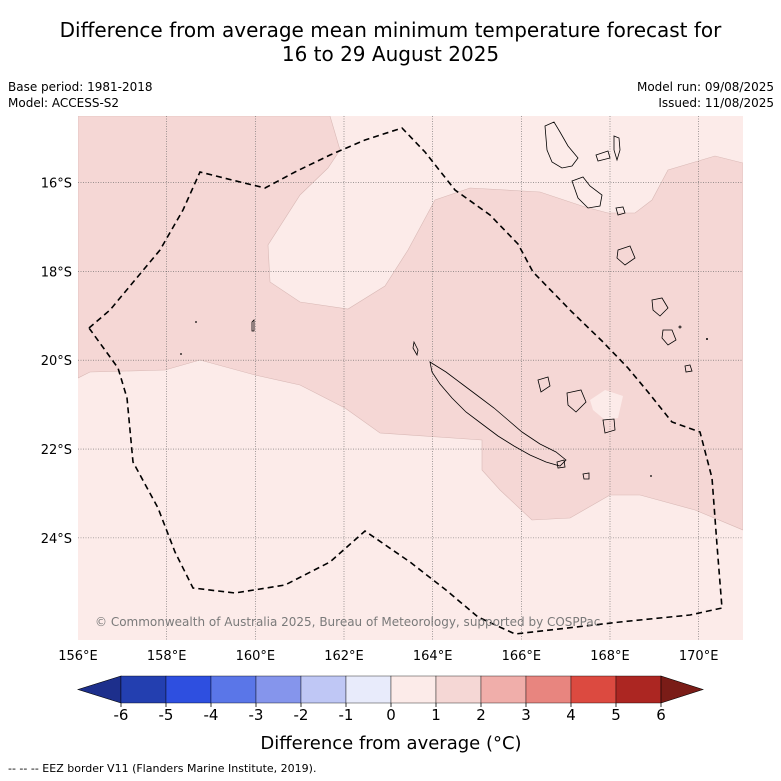 This screenshot has height=781, width=781. I want to click on info-right: Model run: 09/08/2025 Issued: 11/08/2025, so click(705, 95).